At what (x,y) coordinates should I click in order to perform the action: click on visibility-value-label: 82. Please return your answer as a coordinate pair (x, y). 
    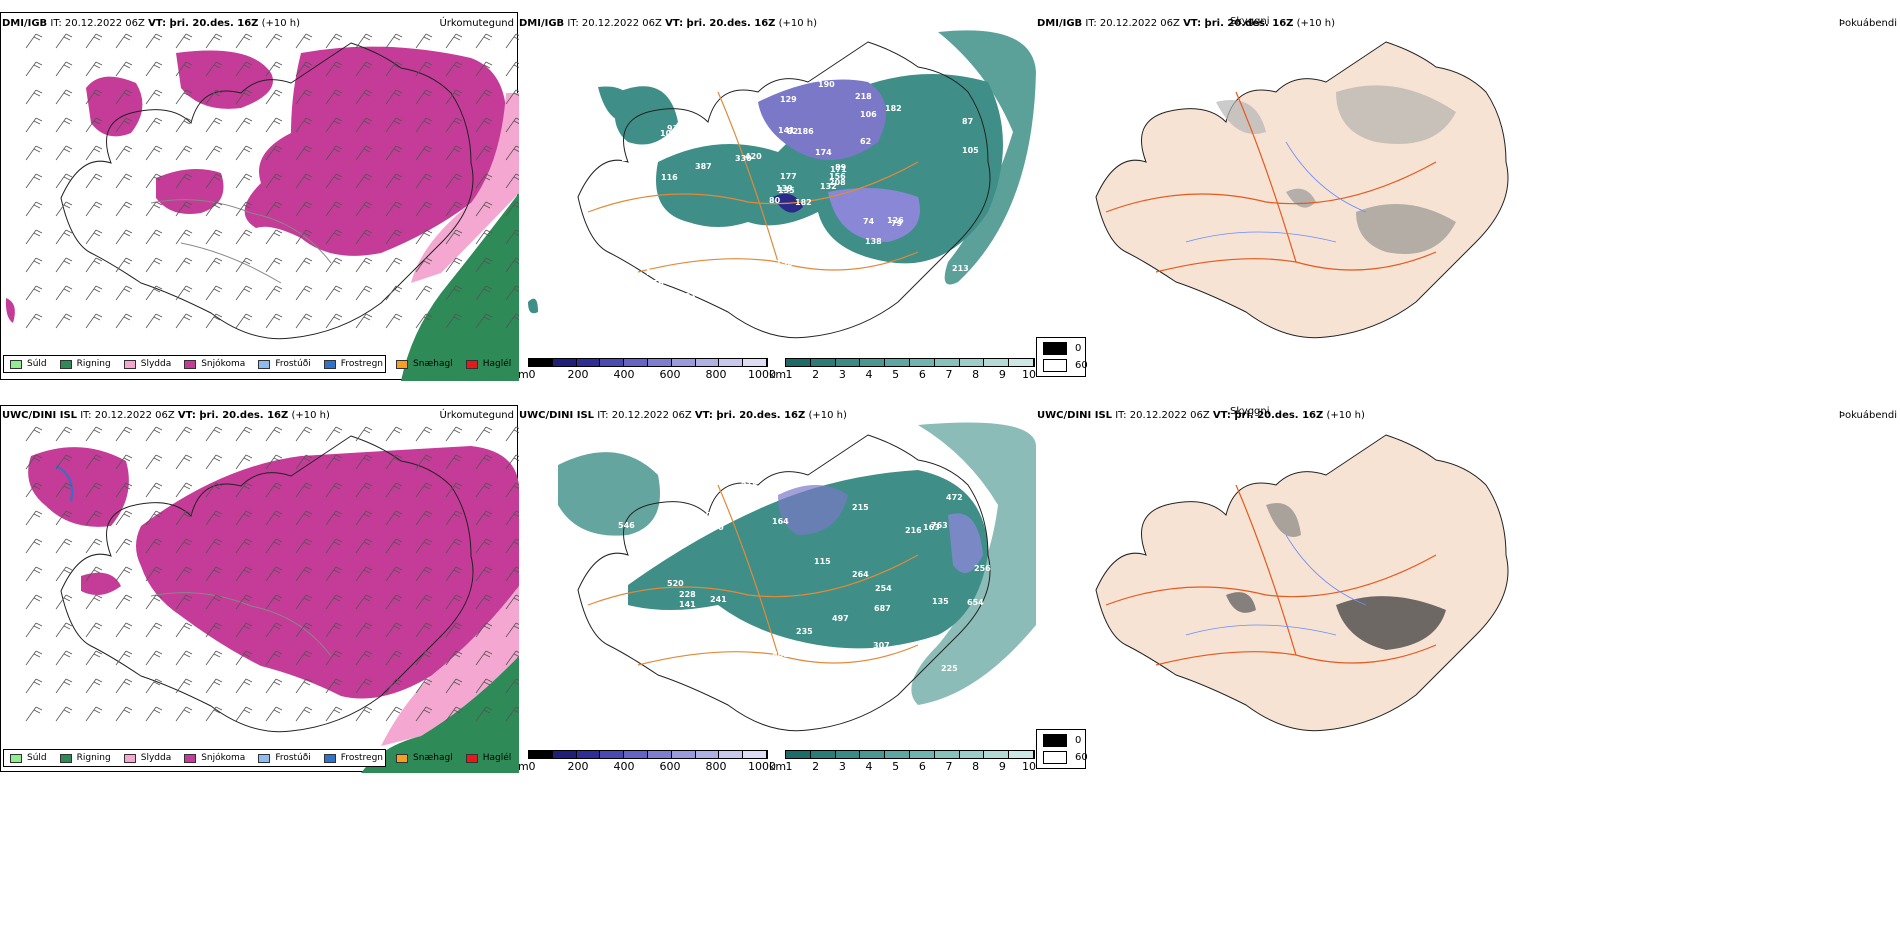
    Looking at the image, I should click on (792, 131).